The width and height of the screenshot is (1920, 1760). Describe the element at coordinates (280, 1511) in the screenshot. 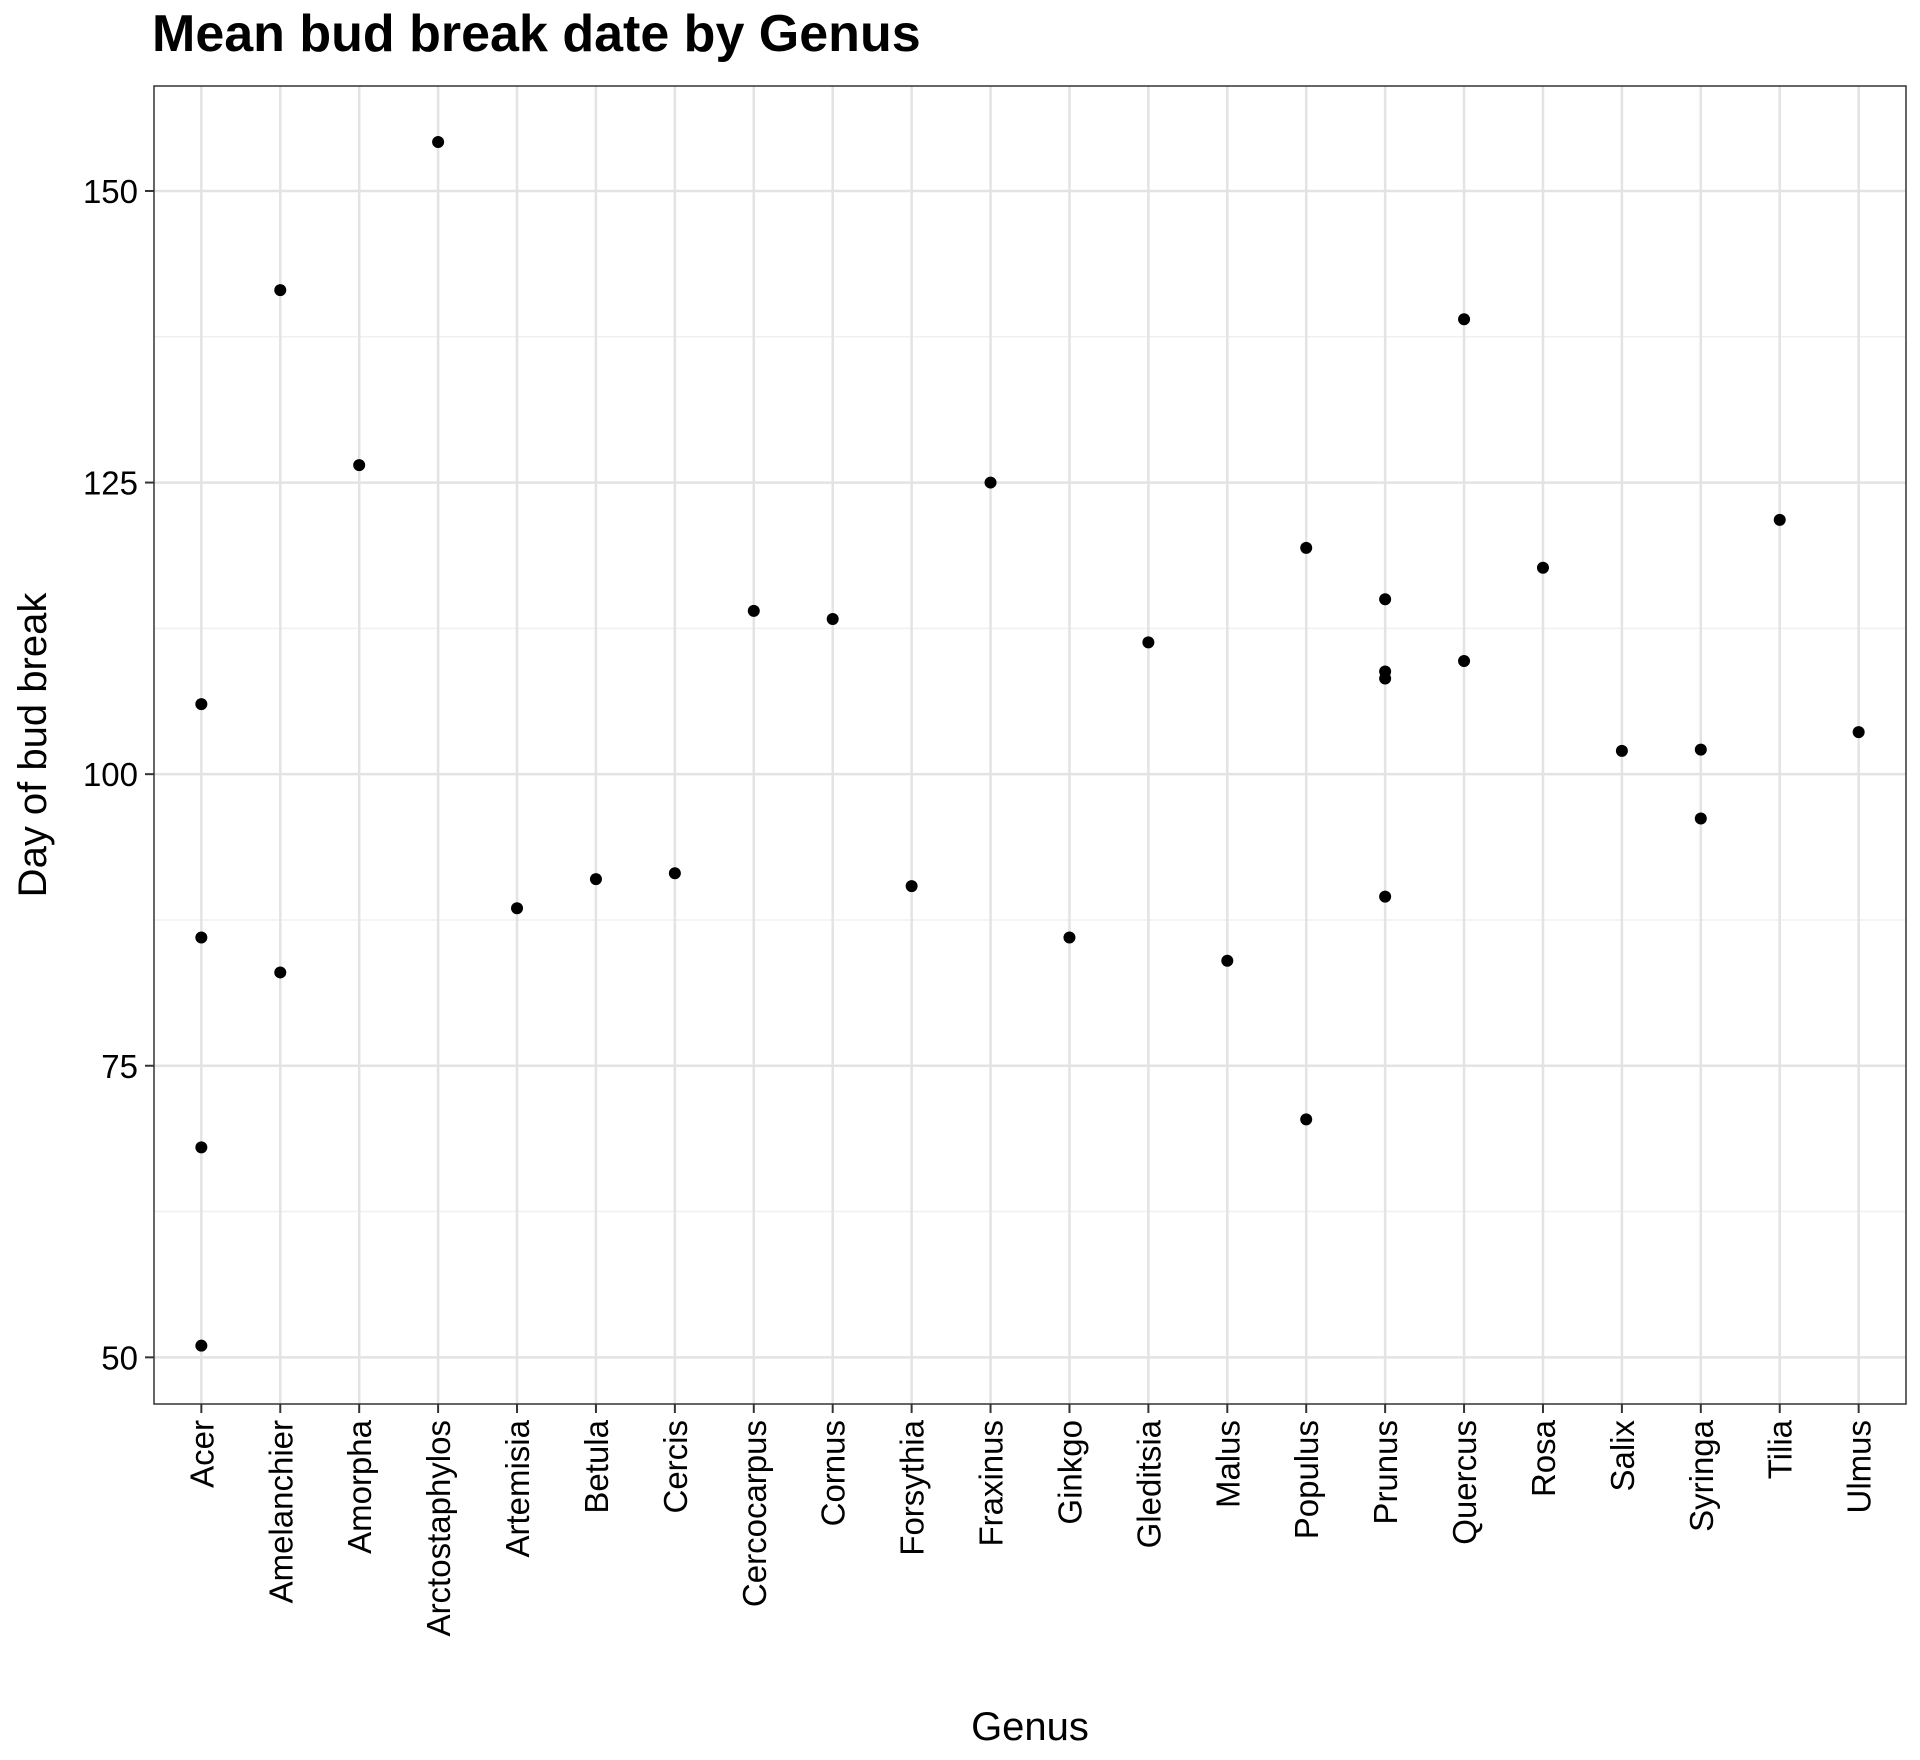

I see `x-tick-label: Amelanchier` at that location.